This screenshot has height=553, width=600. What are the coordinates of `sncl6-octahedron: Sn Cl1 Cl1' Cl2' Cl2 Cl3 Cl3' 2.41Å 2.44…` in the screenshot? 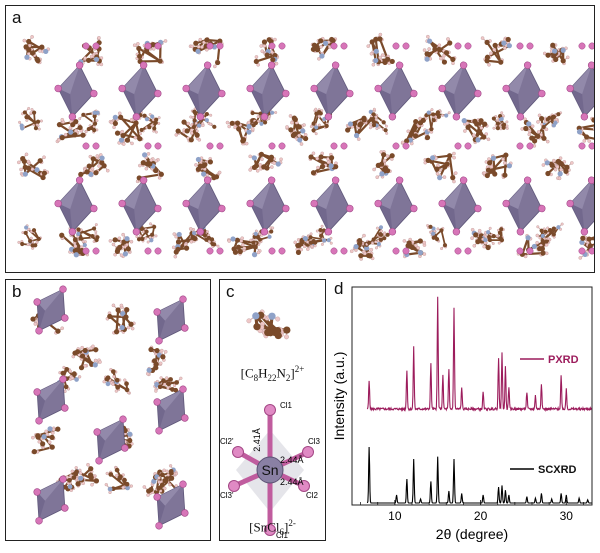 It's located at (270, 470).